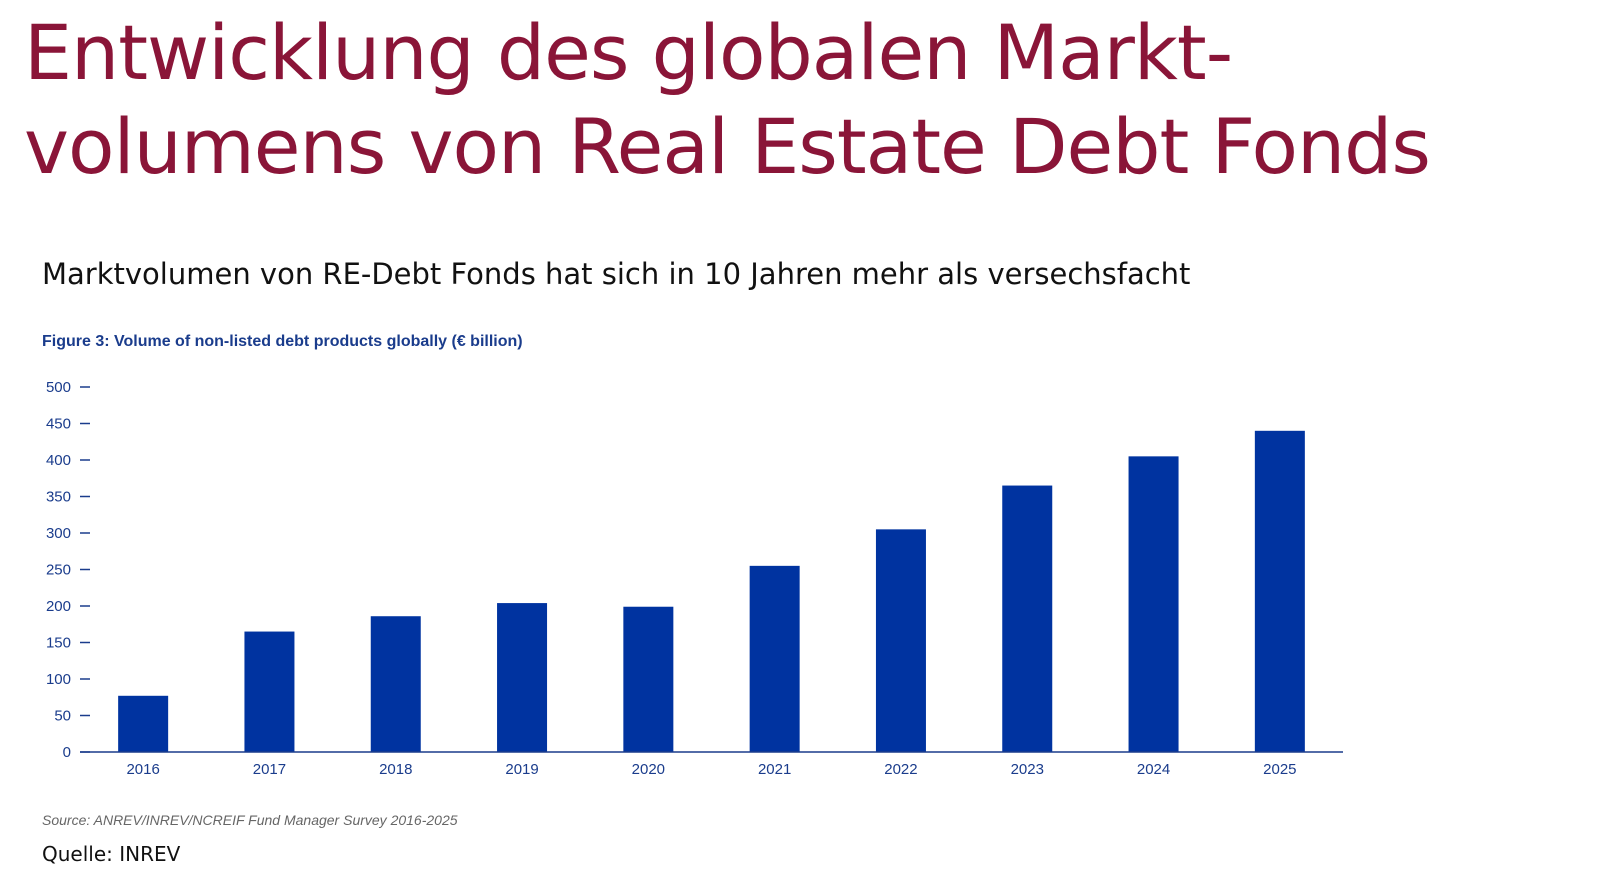 The image size is (1600, 879). I want to click on y-tick-label: 200, so click(58, 606).